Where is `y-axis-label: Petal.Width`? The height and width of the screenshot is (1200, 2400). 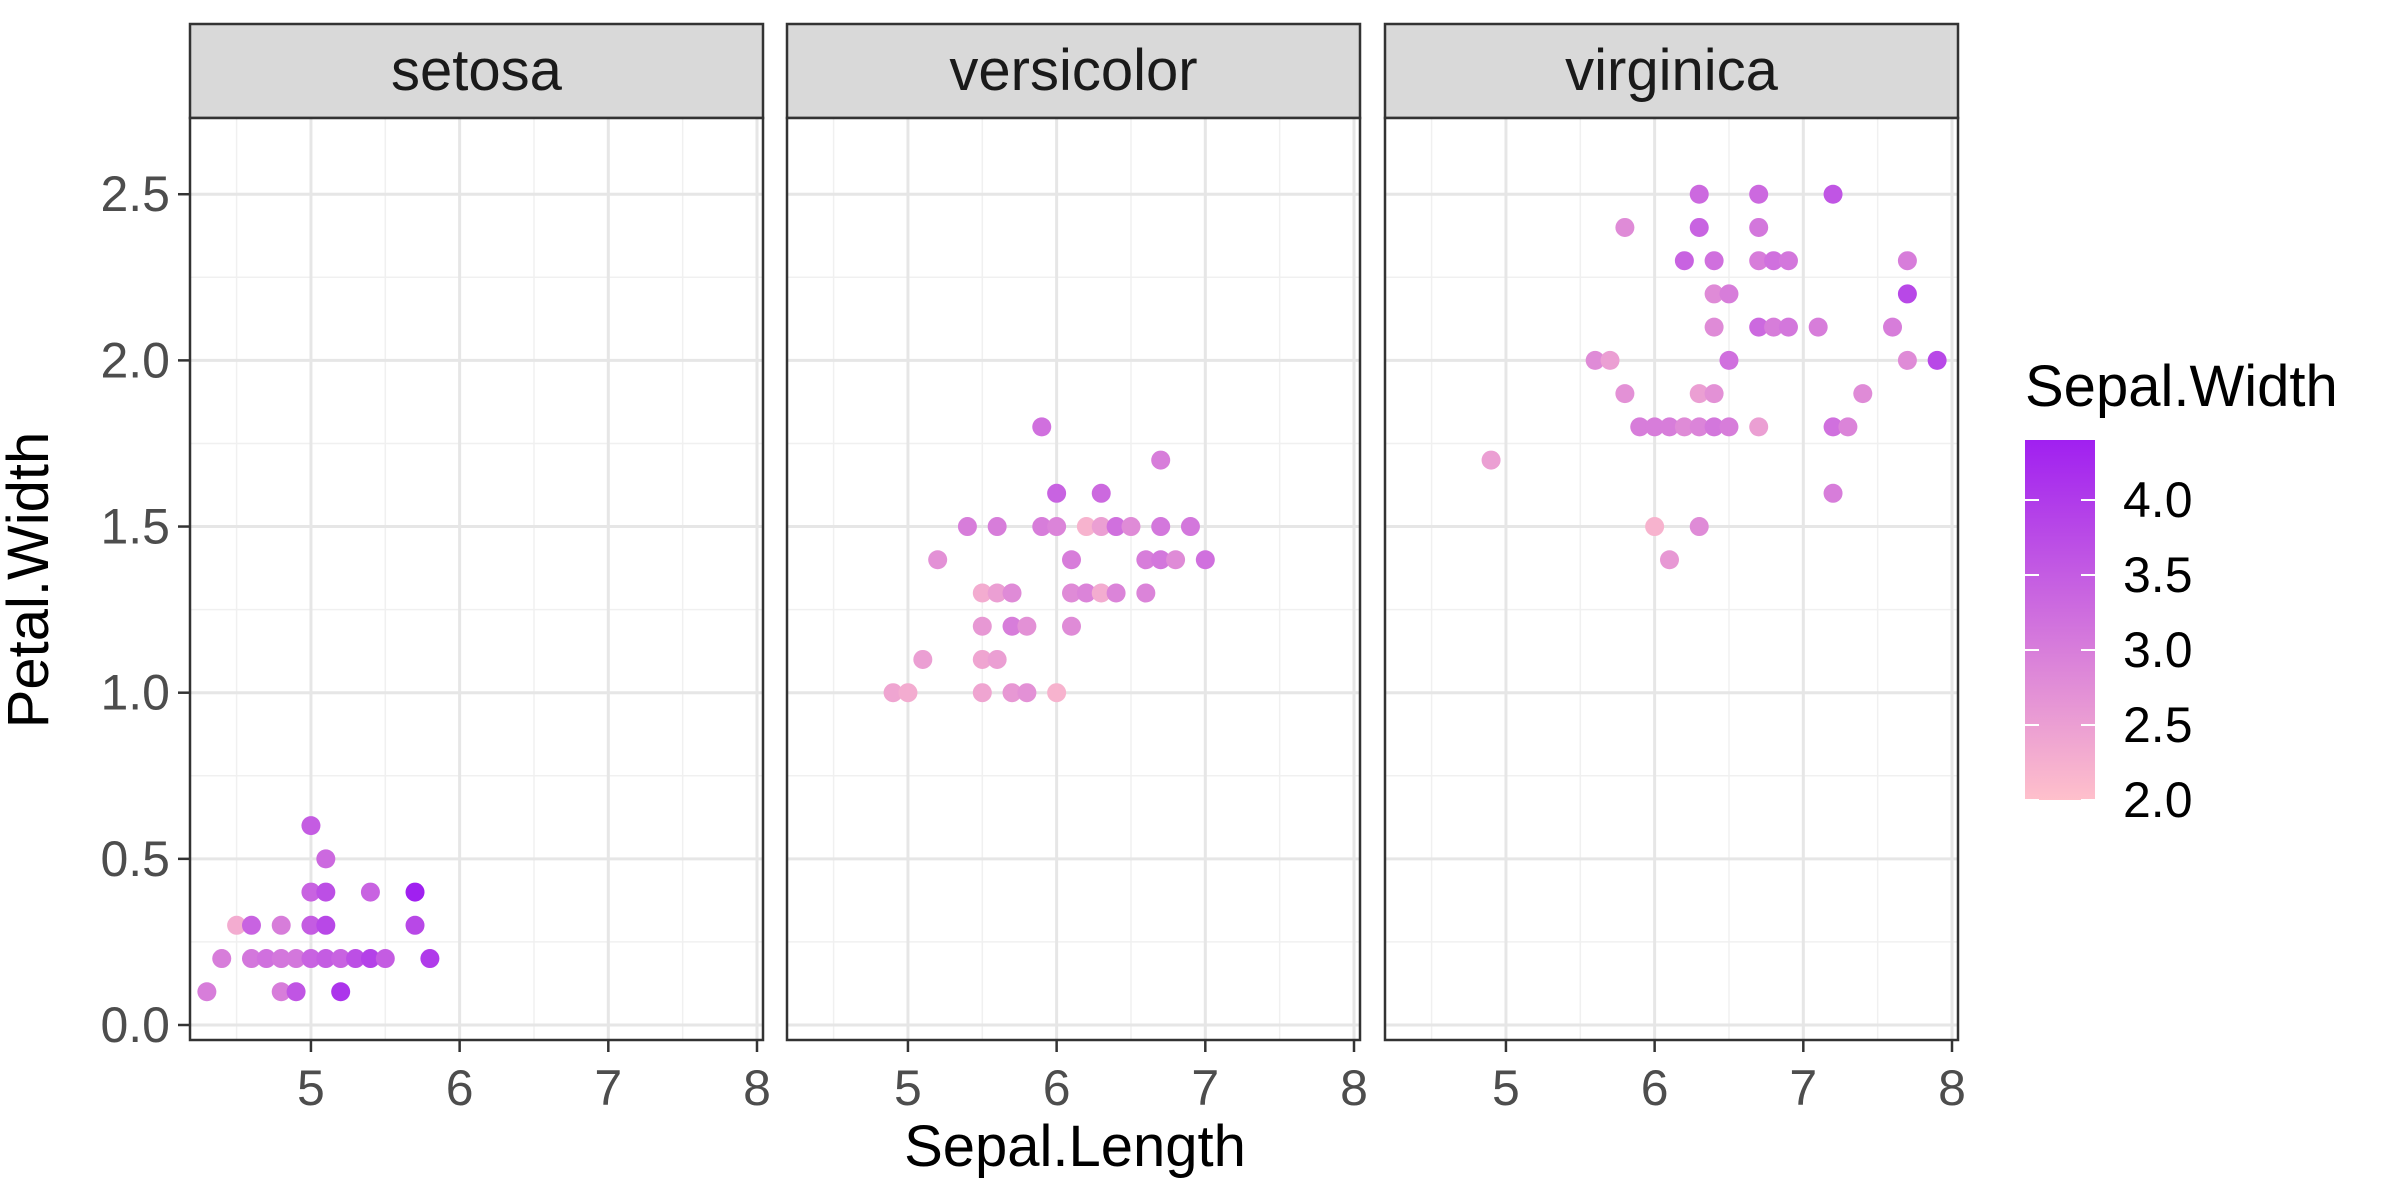 y-axis-label: Petal.Width is located at coordinates (30, 580).